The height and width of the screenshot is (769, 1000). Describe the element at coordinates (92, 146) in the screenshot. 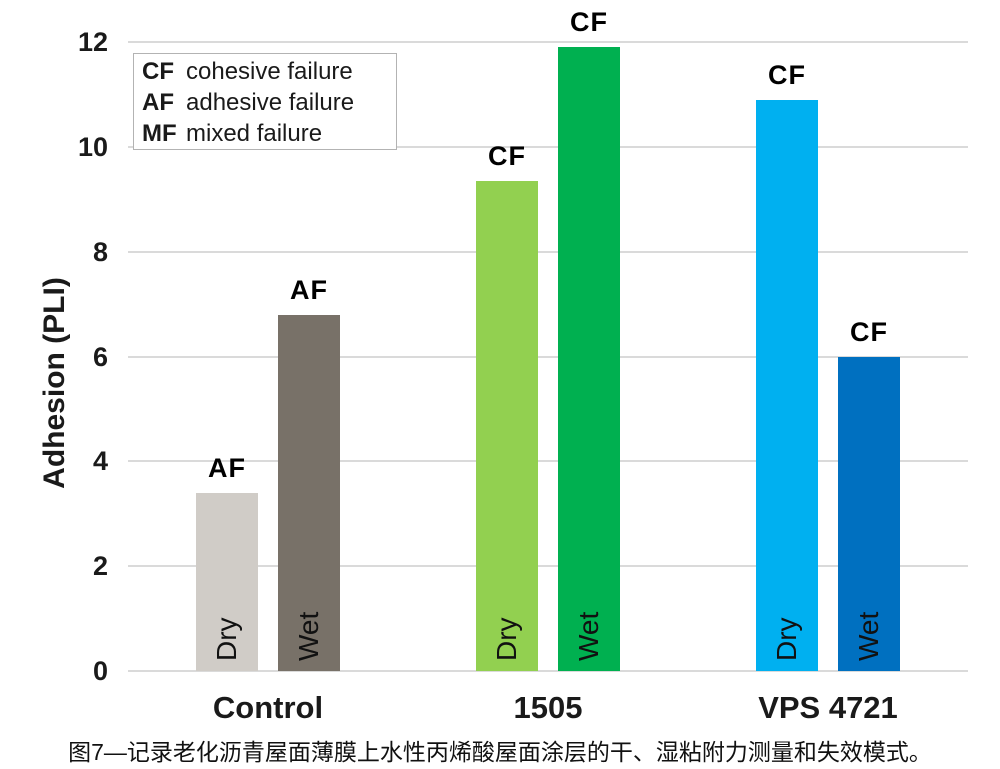

I see `y-tick-label: 10` at that location.